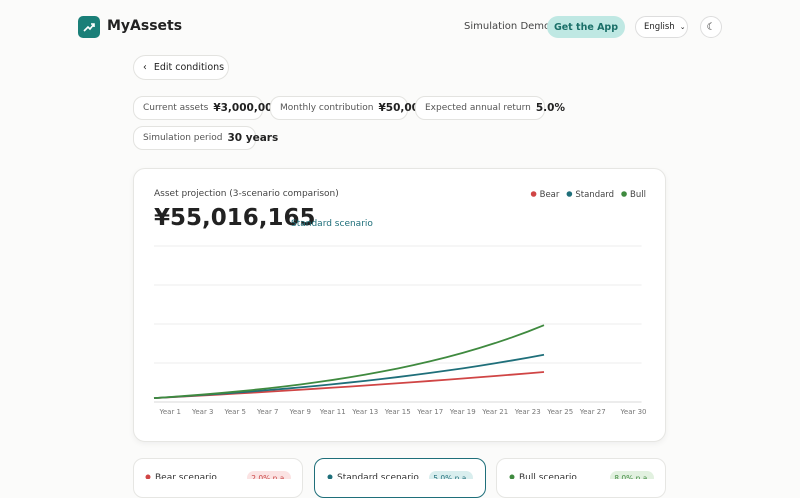  Describe the element at coordinates (246, 108) in the screenshot. I see `chip-value: ¥3,000,000` at that location.